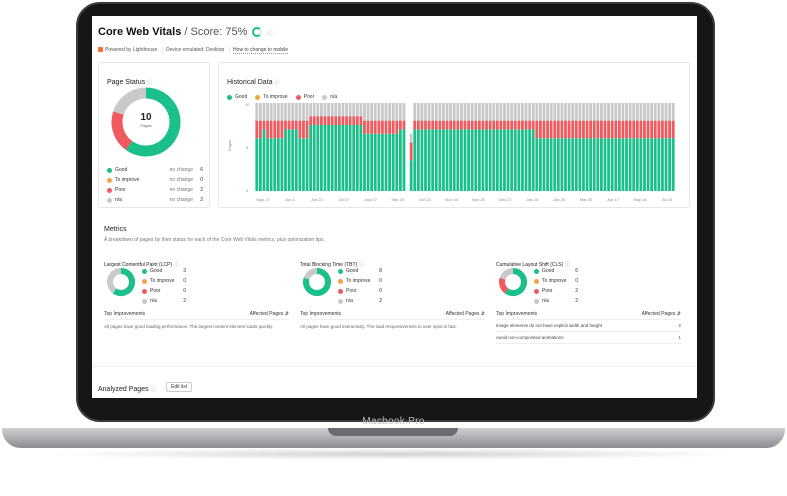 This screenshot has height=496, width=787. What do you see at coordinates (329, 97) in the screenshot?
I see `legend-item: n/a` at bounding box center [329, 97].